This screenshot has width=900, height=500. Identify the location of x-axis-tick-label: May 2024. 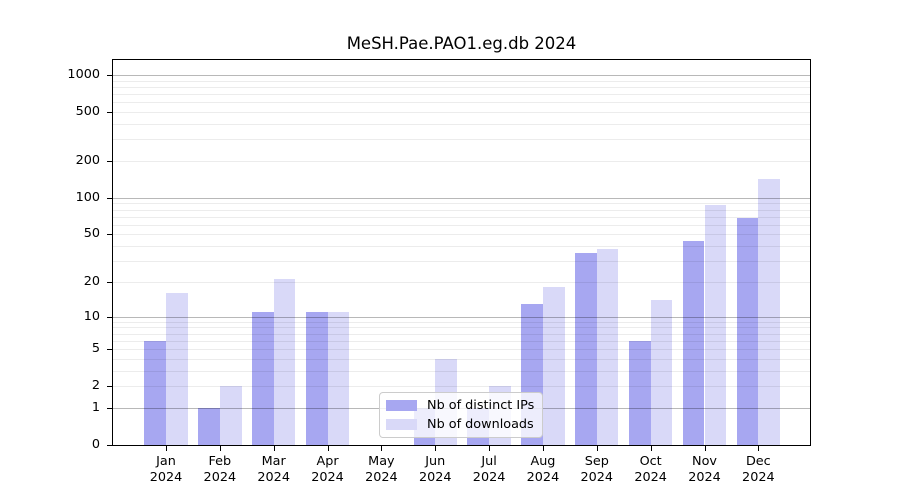
(381, 470).